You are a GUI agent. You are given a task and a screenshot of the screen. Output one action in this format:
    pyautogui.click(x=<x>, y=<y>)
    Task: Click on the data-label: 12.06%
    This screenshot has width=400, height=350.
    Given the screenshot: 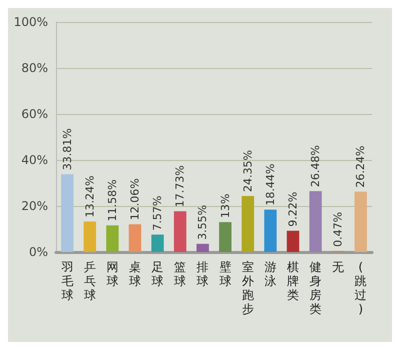 What is the action you would take?
    pyautogui.click(x=135, y=199)
    